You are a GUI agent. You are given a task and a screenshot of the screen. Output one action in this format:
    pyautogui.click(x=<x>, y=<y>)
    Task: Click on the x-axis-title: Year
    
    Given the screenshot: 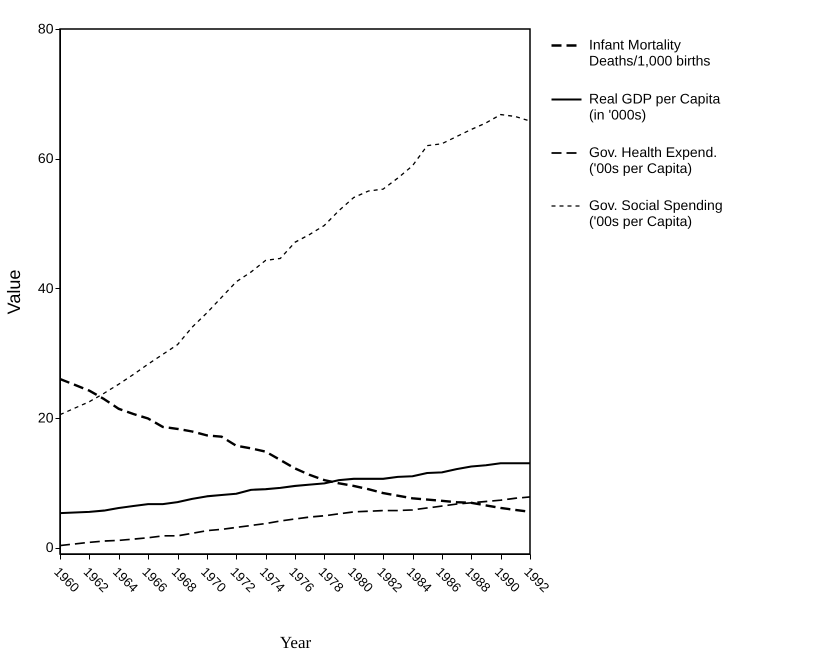 What is the action you would take?
    pyautogui.click(x=296, y=642)
    